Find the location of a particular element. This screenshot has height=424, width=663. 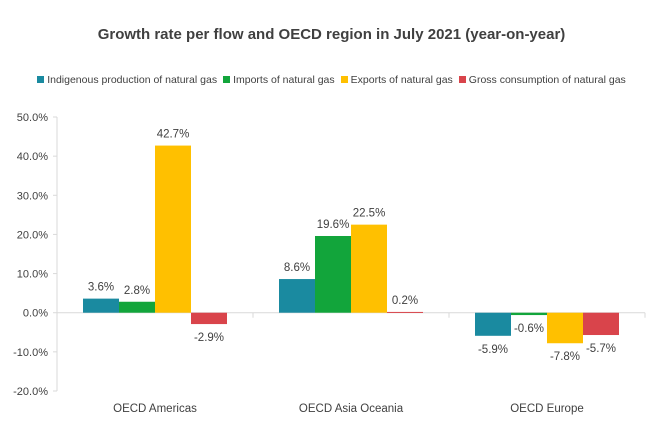

legend-item-2: Exports of natural gas is located at coordinates (396, 80).